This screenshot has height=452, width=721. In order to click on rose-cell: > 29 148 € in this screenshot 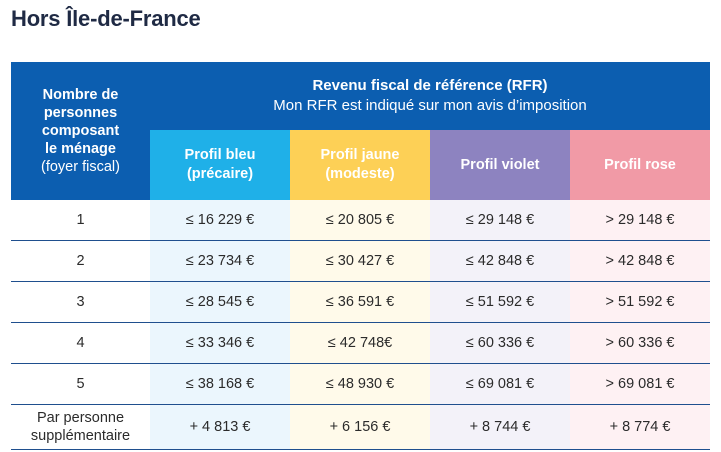, I will do `click(640, 220)`.